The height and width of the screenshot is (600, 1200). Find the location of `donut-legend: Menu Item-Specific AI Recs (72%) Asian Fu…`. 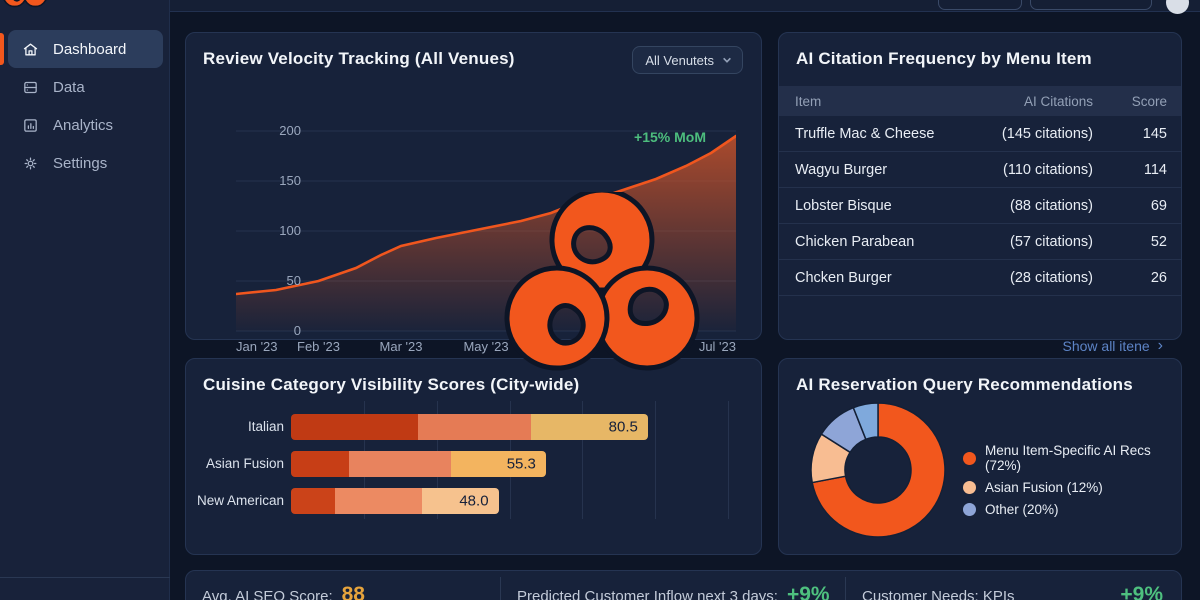

donut-legend: Menu Item-Specific AI Recs (72%) Asian Fu… is located at coordinates (1072, 480).